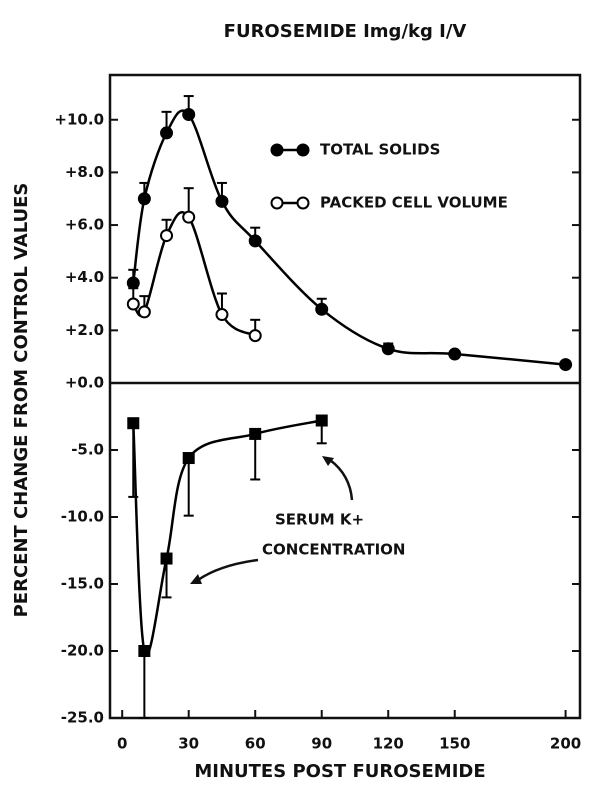 This screenshot has height=800, width=593. I want to click on x-tick-label: 30, so click(188, 744).